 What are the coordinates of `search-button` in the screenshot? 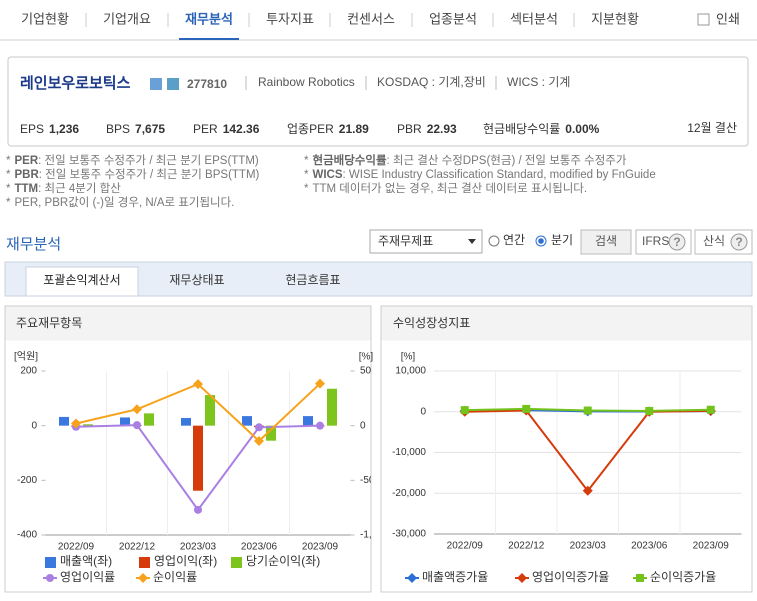 It's located at (606, 242).